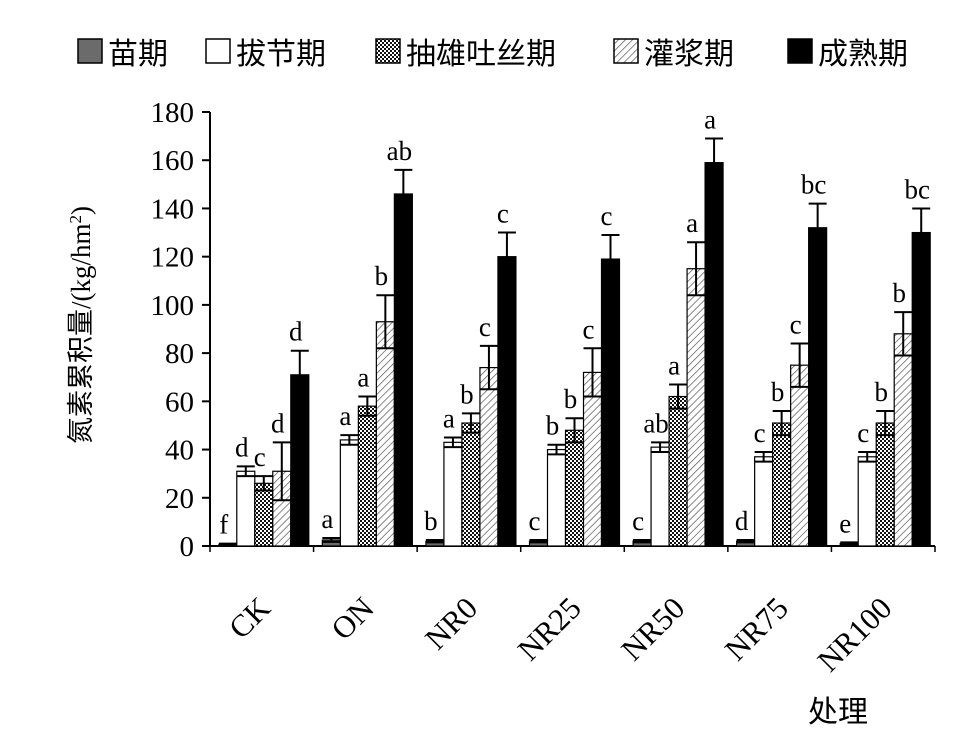 This screenshot has height=752, width=967. Describe the element at coordinates (181, 330) in the screenshot. I see `y-axis: 0 20 40 60 80 100 120 140 160 180` at that location.